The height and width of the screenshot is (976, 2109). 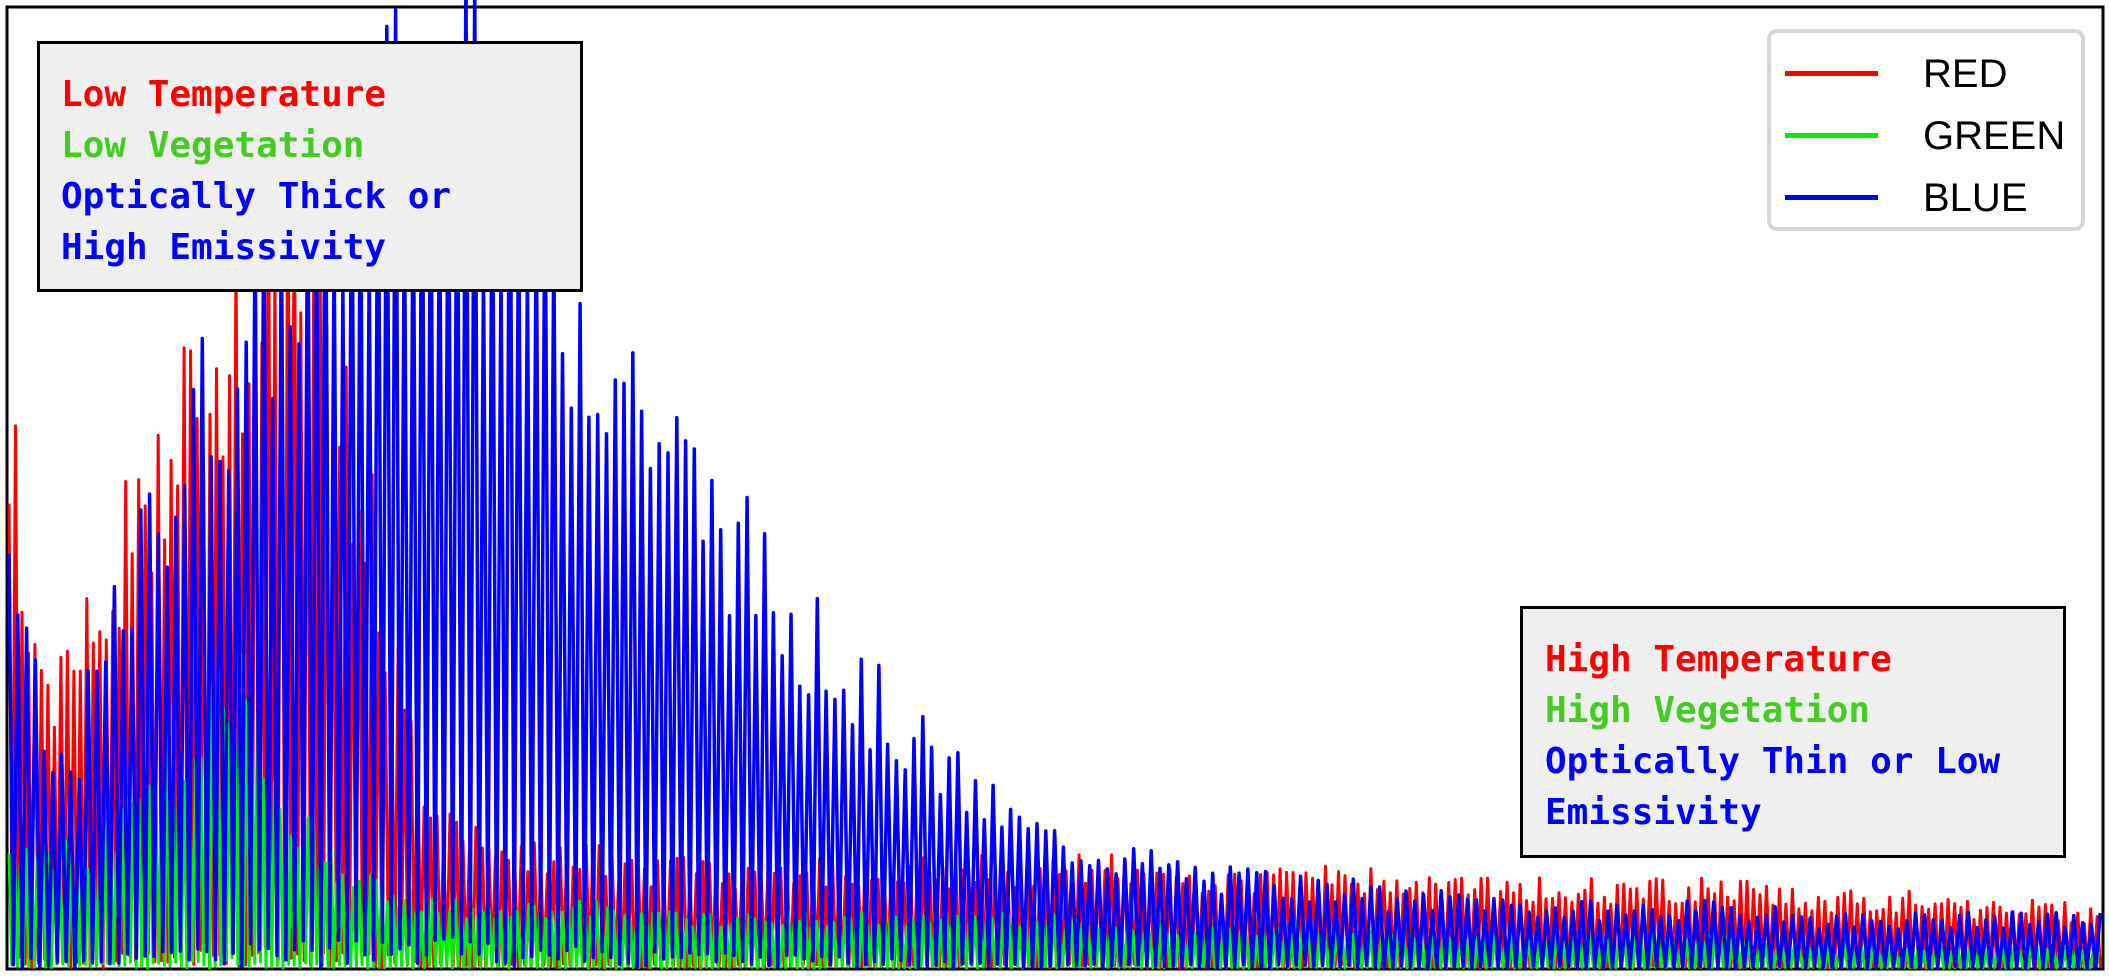 What do you see at coordinates (1831, 73) in the screenshot?
I see `legend-swatch-red` at bounding box center [1831, 73].